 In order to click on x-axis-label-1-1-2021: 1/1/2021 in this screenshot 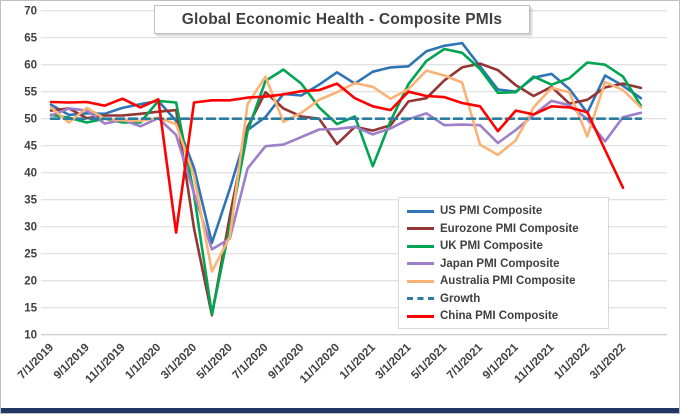, I will do `click(358, 361)`.